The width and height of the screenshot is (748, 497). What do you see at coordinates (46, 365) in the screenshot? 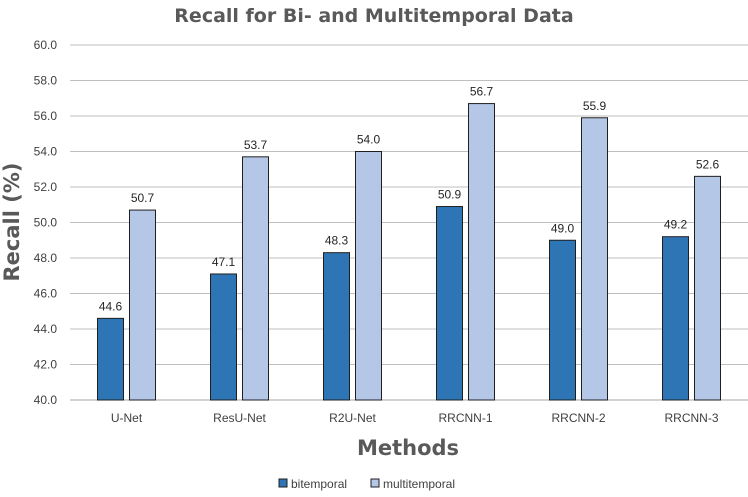
I see `y-tick-label: 42.0` at bounding box center [46, 365].